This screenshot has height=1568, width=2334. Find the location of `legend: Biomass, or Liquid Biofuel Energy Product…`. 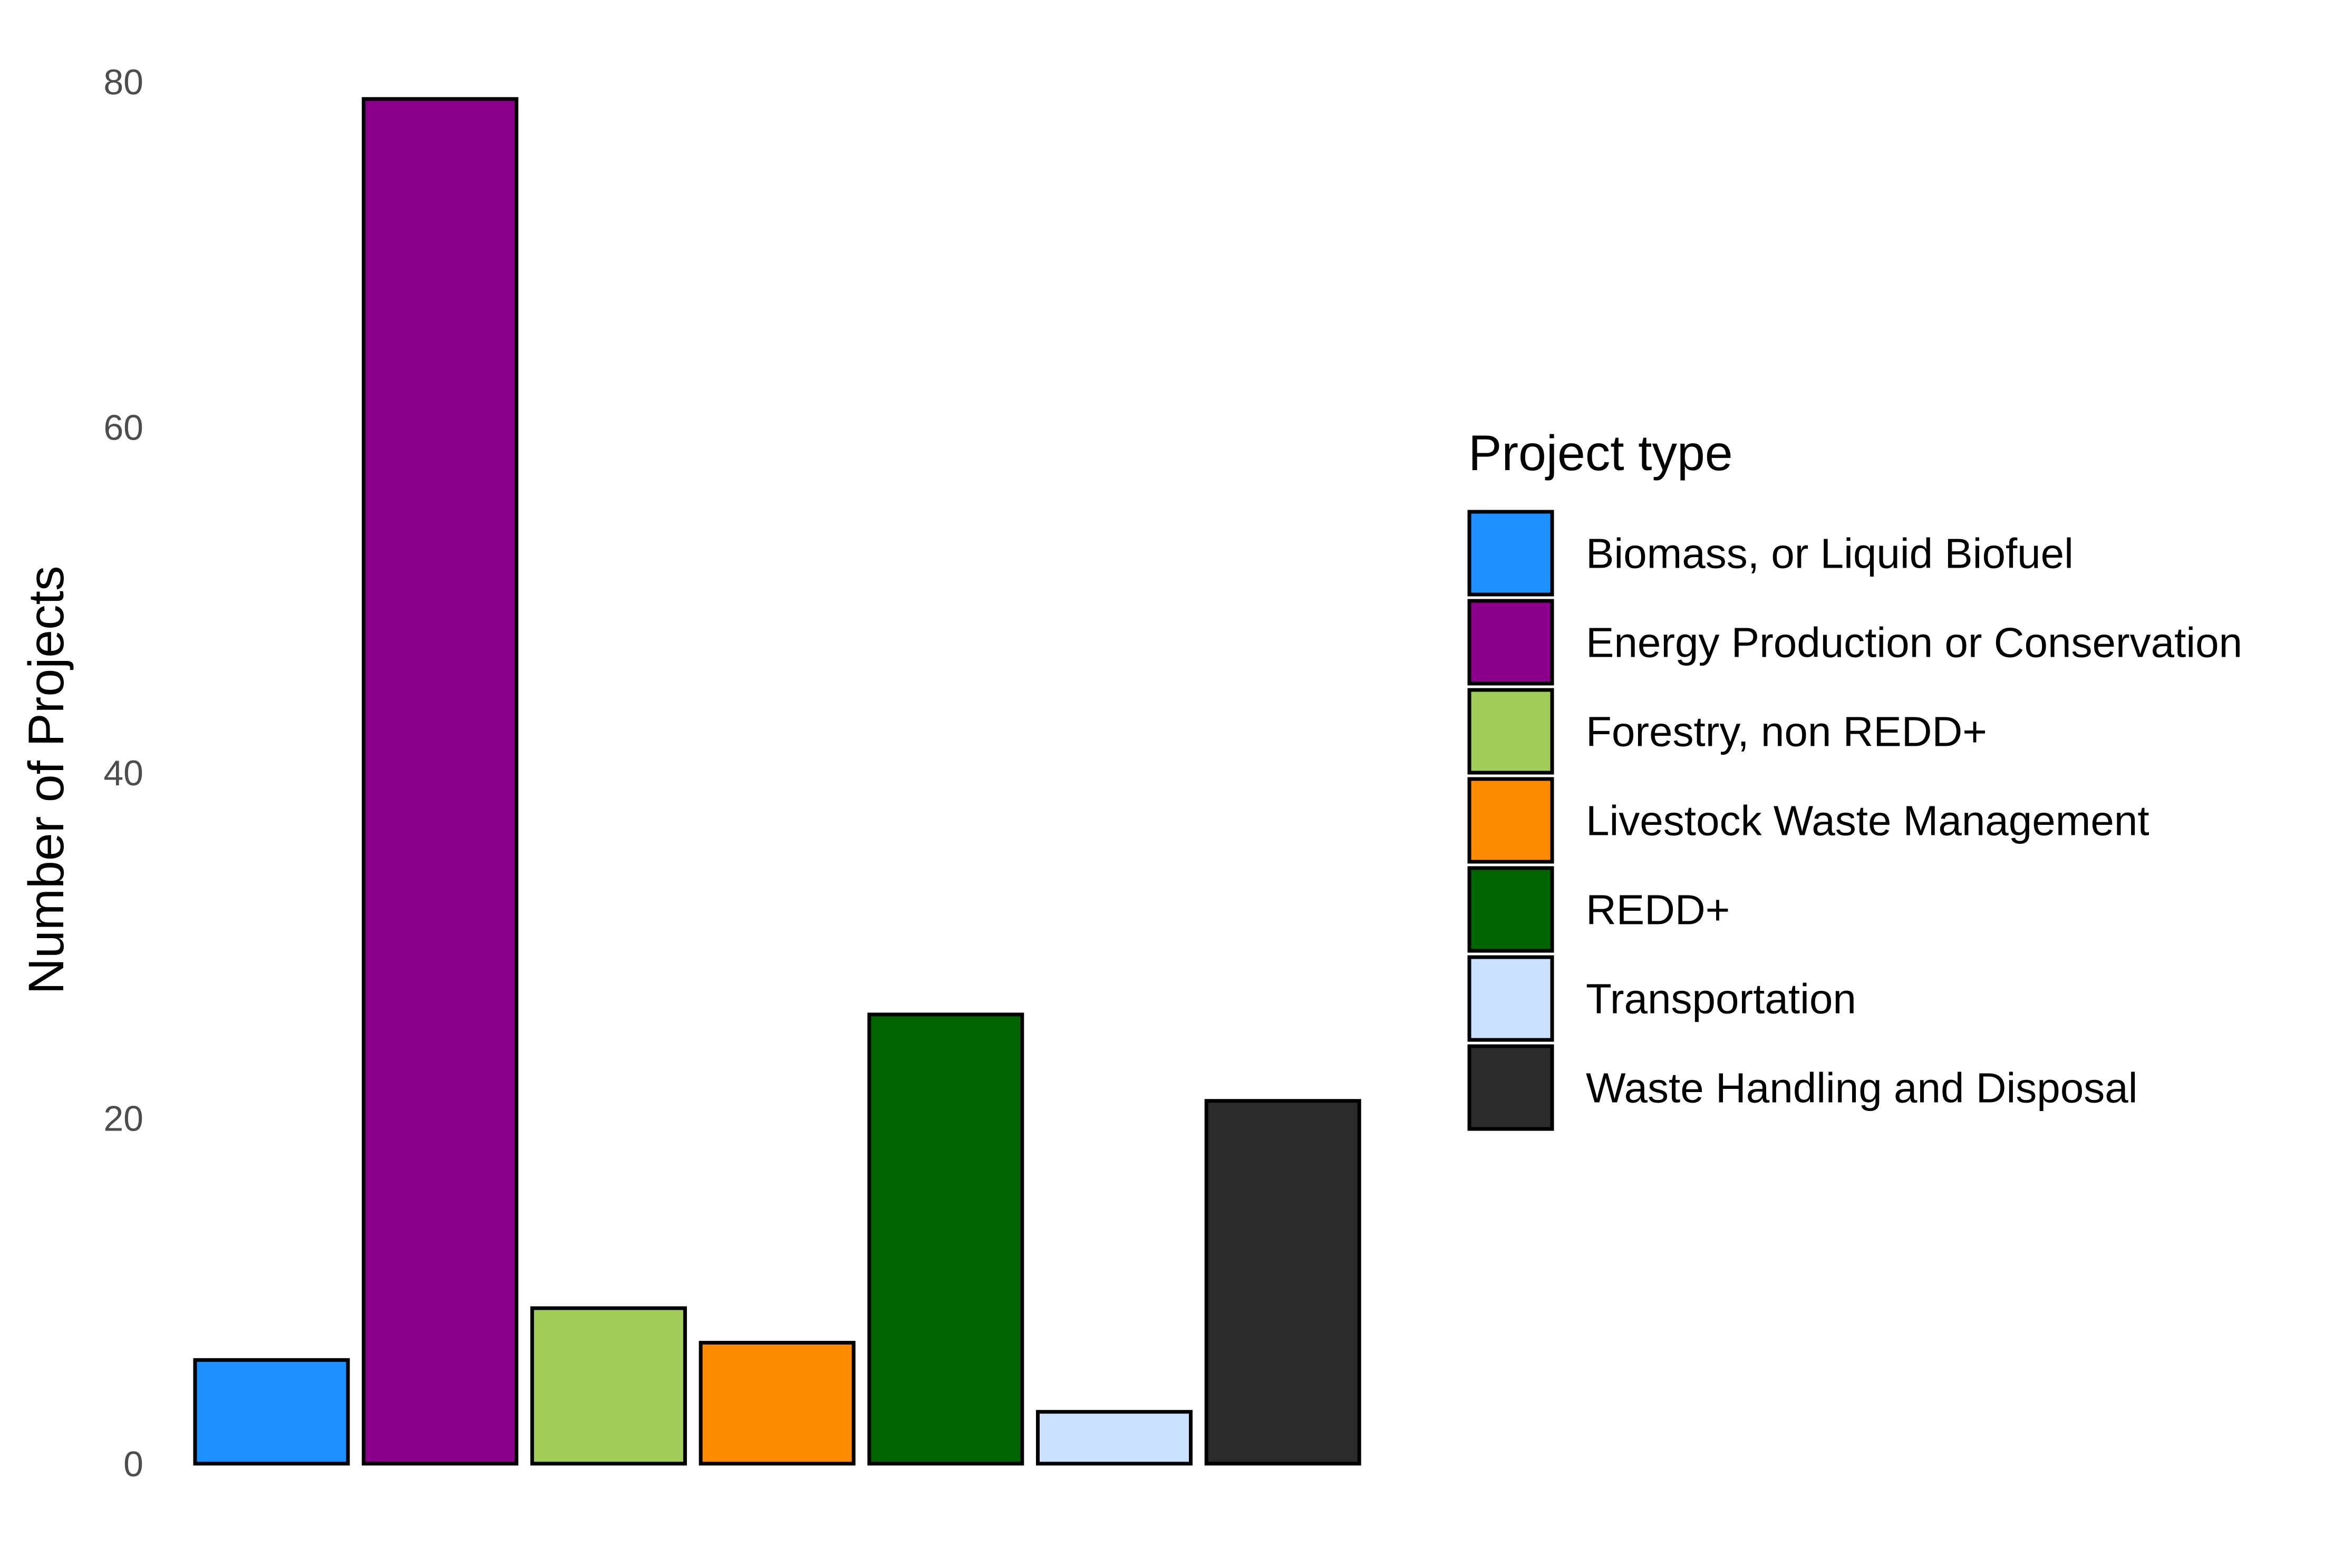

legend: Biomass, or Liquid Biofuel Energy Product… is located at coordinates (1854, 820).